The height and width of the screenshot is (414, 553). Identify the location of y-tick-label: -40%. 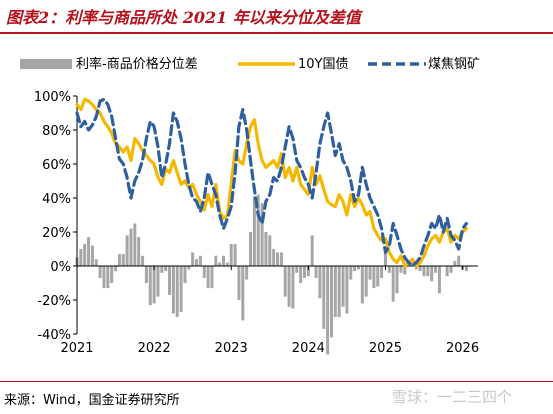
(54, 335).